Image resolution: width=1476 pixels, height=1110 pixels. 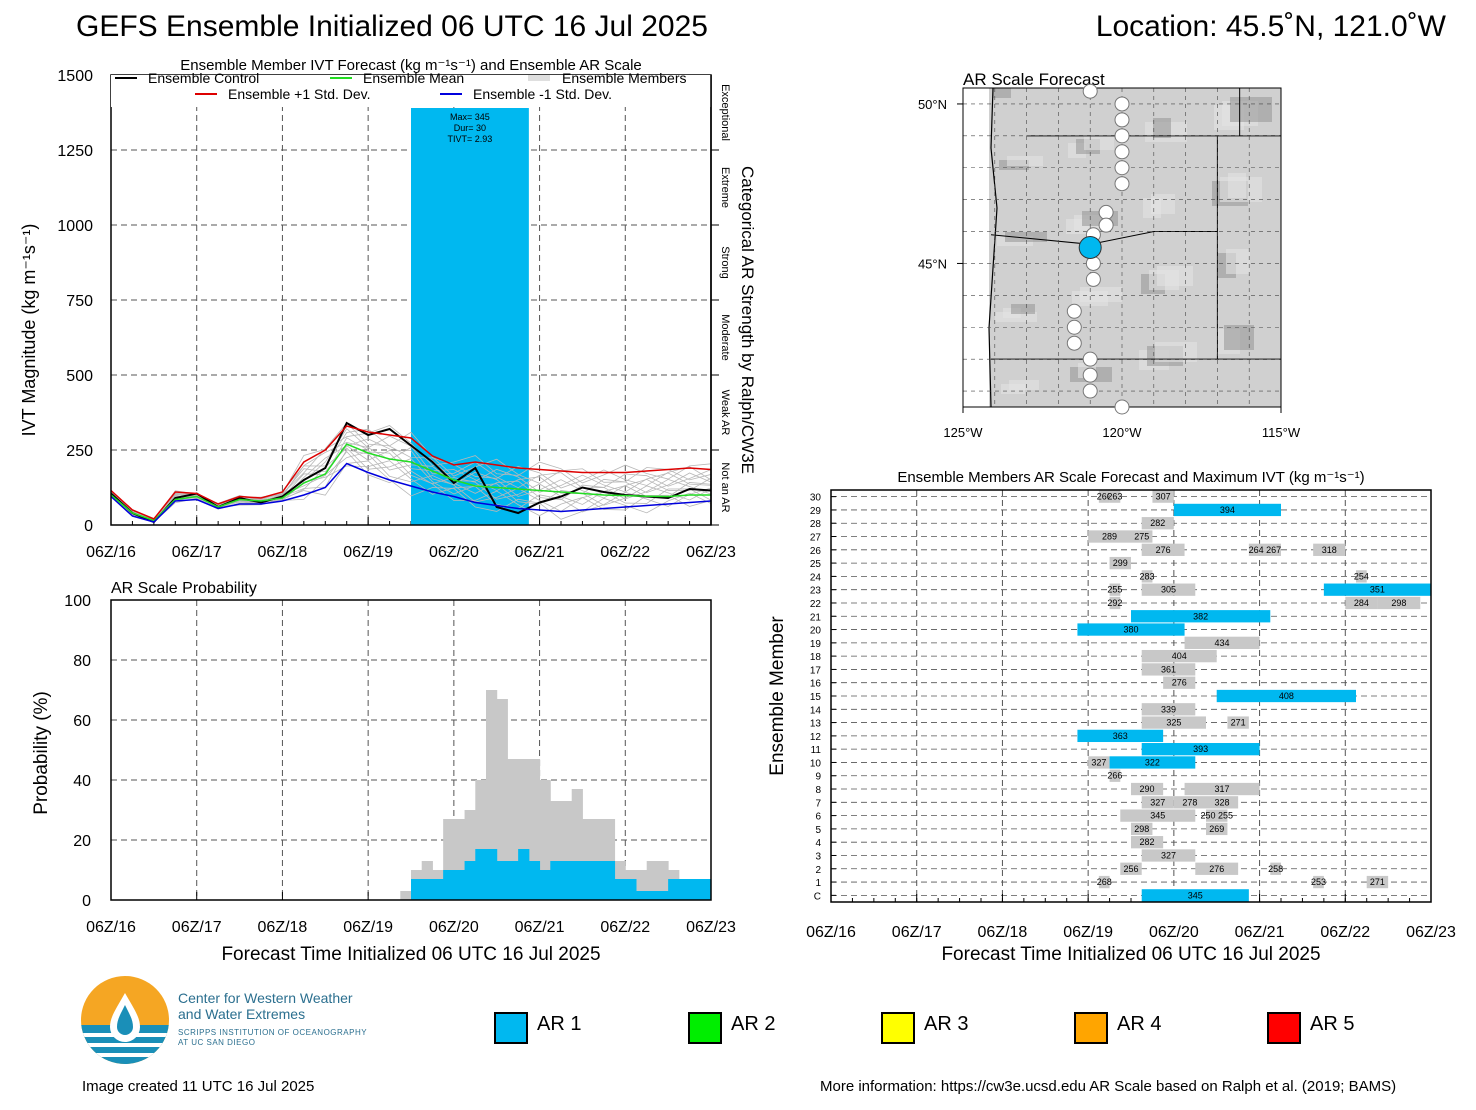 I want to click on members-segment-label: 256, so click(x=1130, y=869).